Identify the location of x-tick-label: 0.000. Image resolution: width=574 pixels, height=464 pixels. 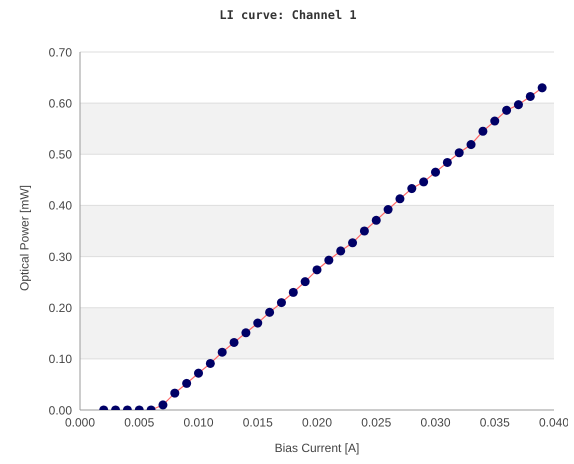
(80, 423).